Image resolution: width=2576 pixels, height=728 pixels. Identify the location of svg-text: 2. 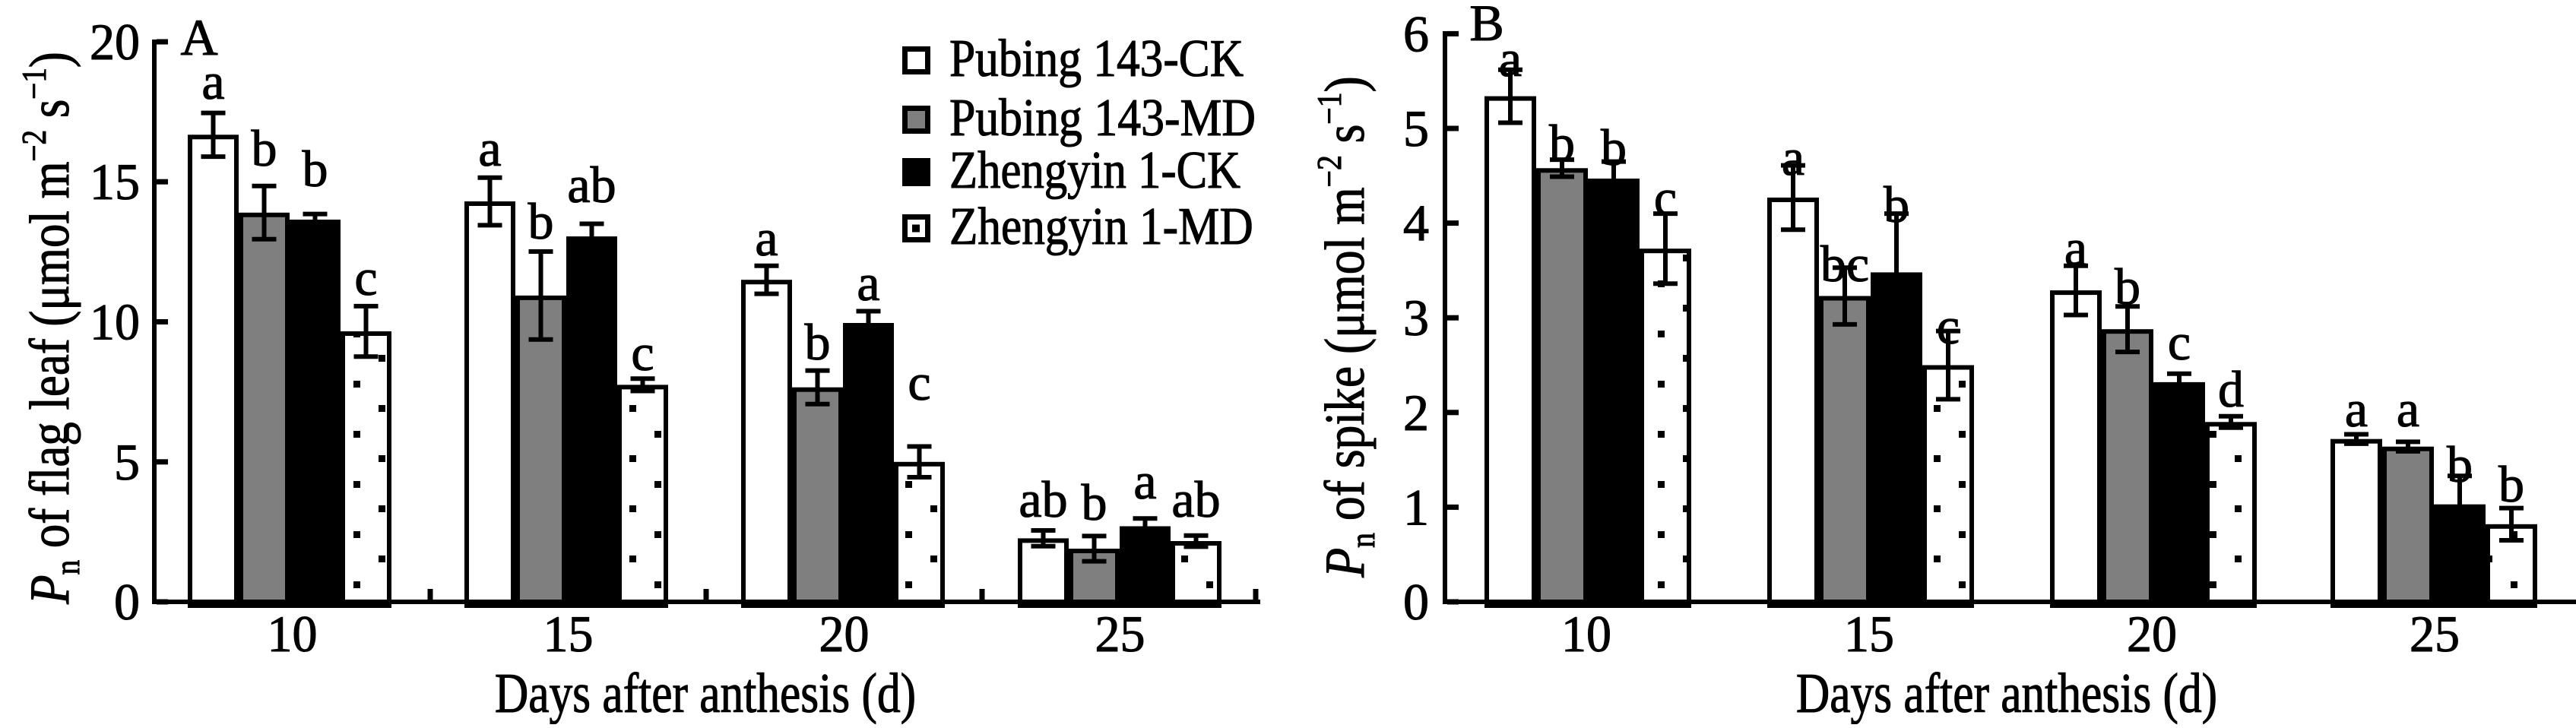
(1416, 413).